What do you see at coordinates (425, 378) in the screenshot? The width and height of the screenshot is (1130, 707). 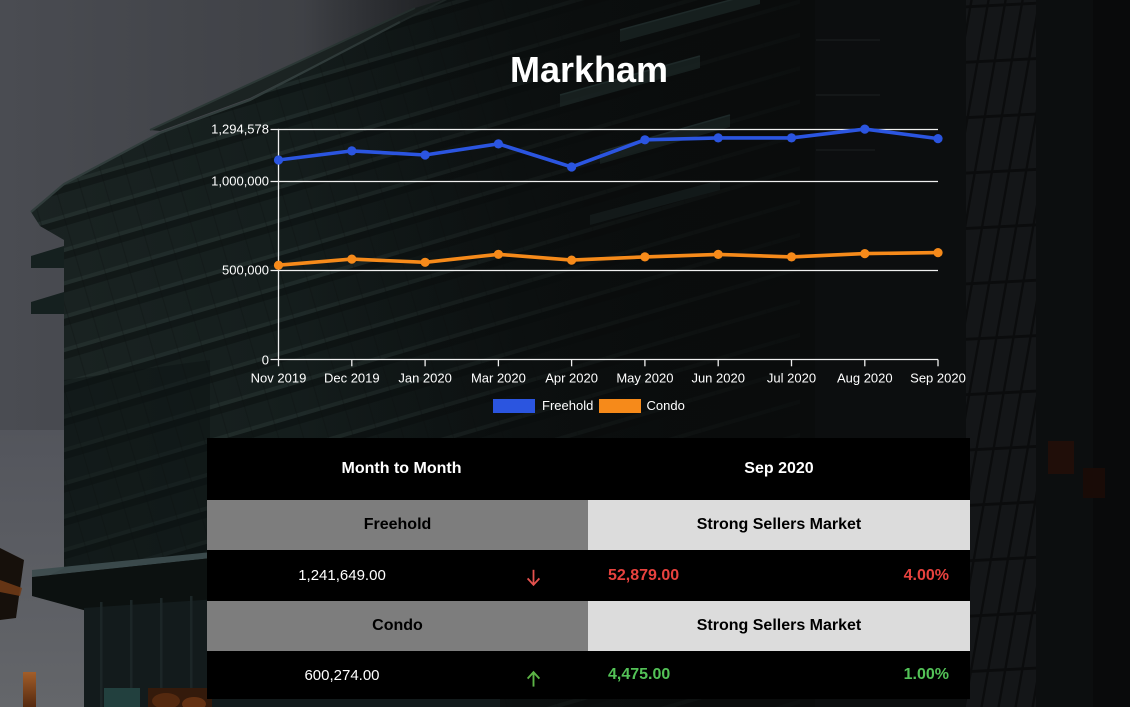 I see `svg-text: Jan 2020` at bounding box center [425, 378].